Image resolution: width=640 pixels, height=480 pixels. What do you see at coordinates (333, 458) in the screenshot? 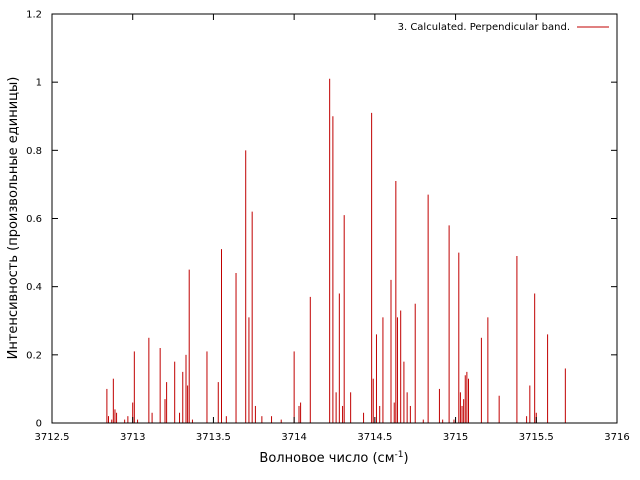
I see `x-axis-title: Волновое число (см-1)` at bounding box center [333, 458].